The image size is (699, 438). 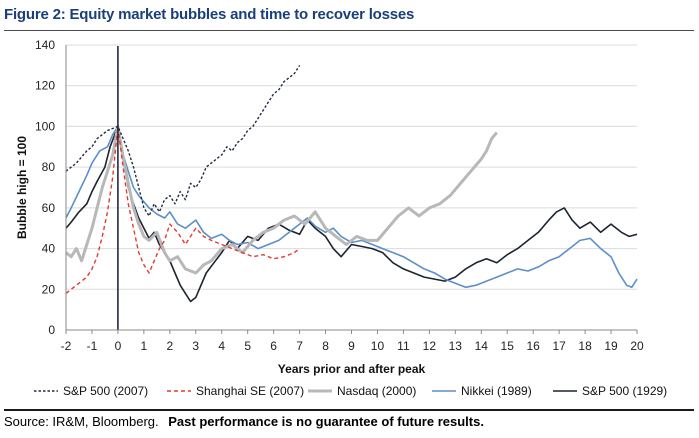 What do you see at coordinates (45, 45) in the screenshot?
I see `y-tick-label: 140` at bounding box center [45, 45].